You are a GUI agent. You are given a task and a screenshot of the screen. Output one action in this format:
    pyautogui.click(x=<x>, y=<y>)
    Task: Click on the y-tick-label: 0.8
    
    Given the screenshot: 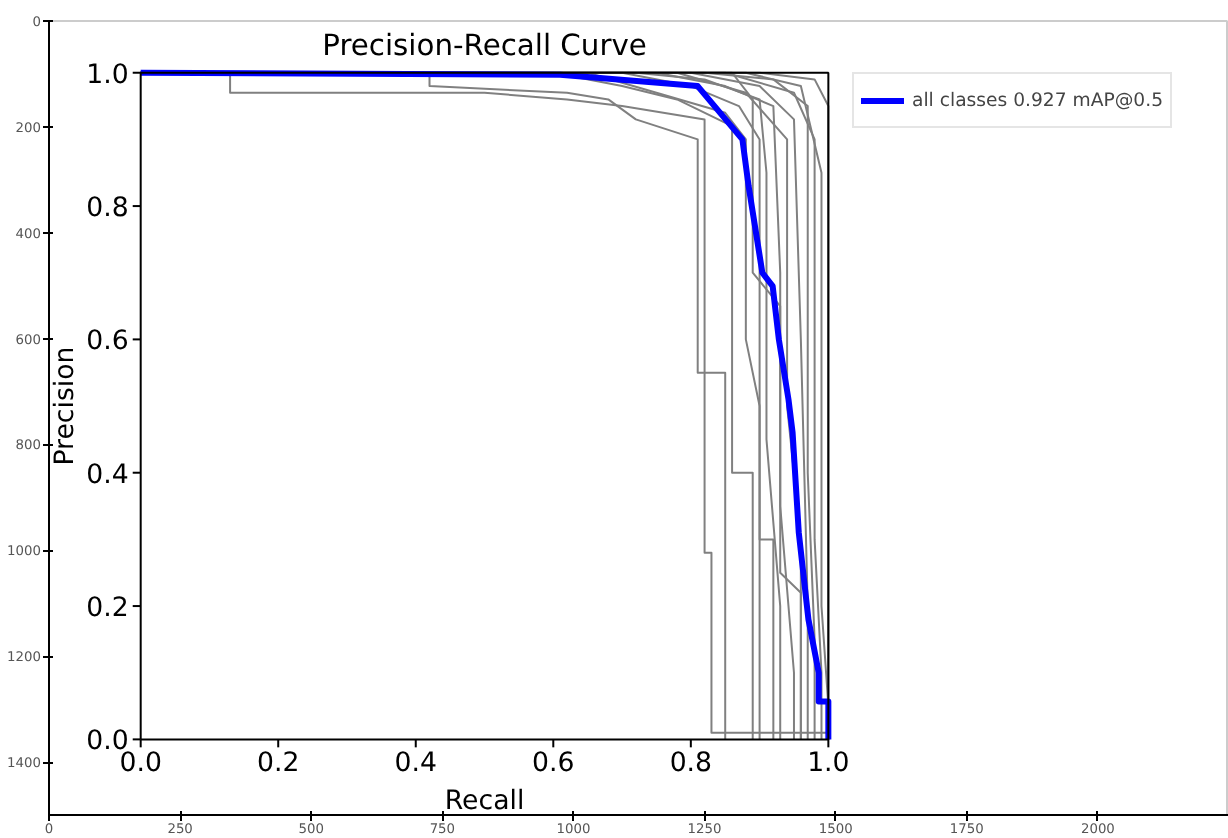 What is the action you would take?
    pyautogui.click(x=107, y=209)
    